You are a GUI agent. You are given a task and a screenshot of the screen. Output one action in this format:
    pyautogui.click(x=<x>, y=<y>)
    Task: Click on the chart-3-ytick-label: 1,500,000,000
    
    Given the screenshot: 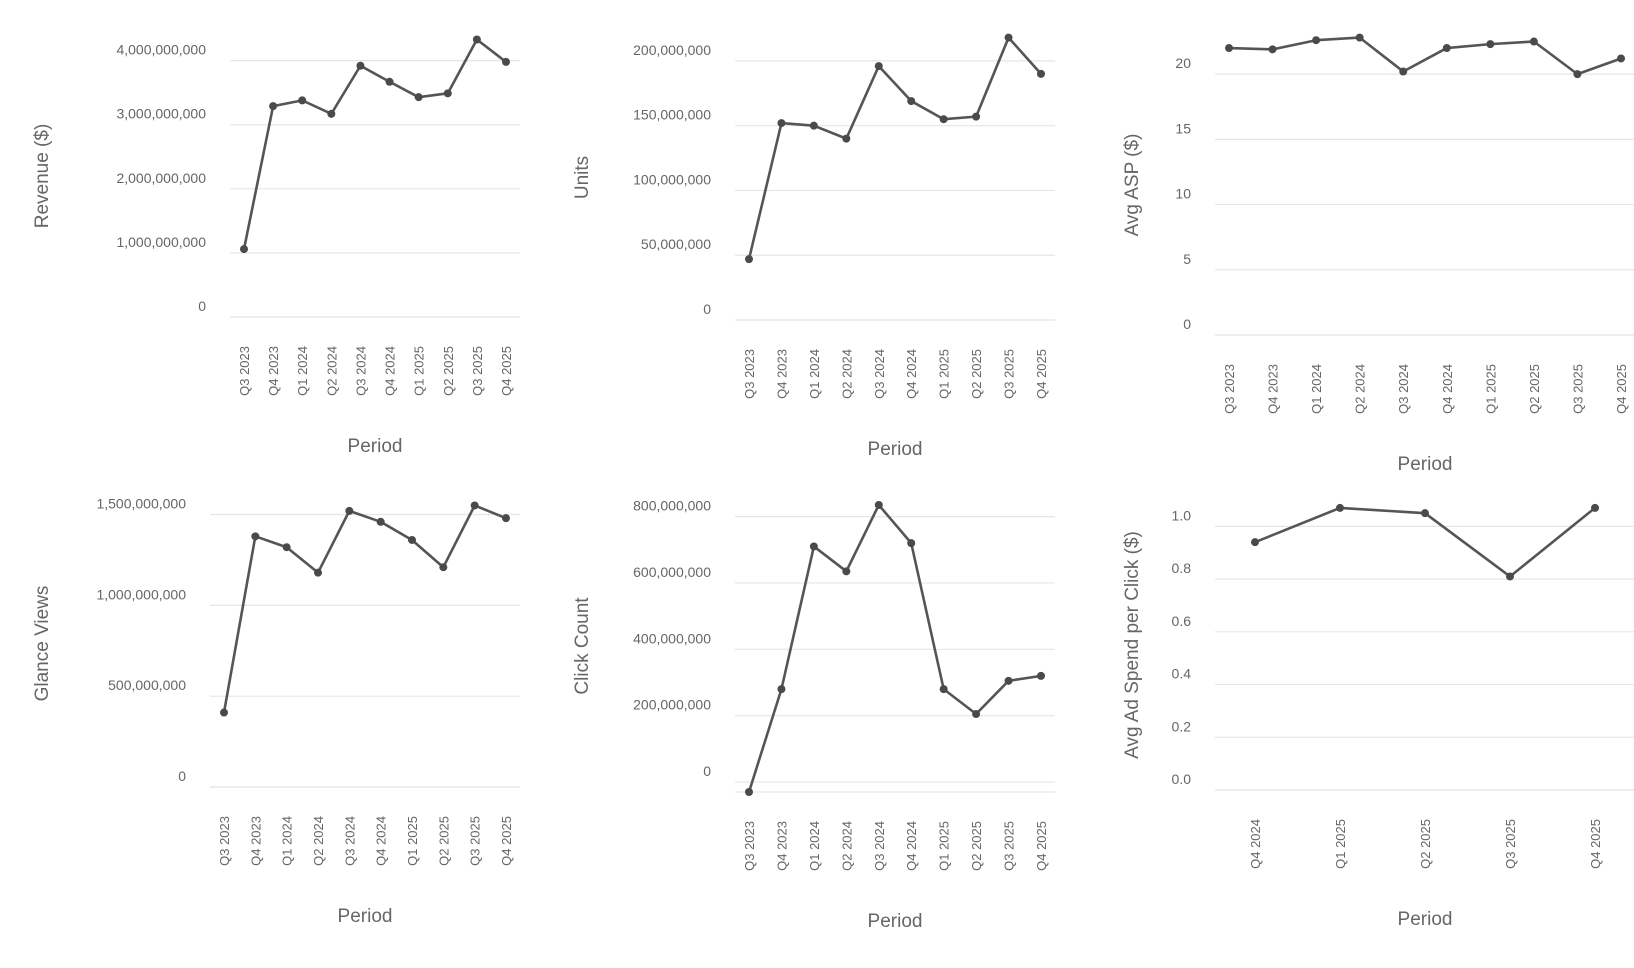 What is the action you would take?
    pyautogui.click(x=141, y=504)
    